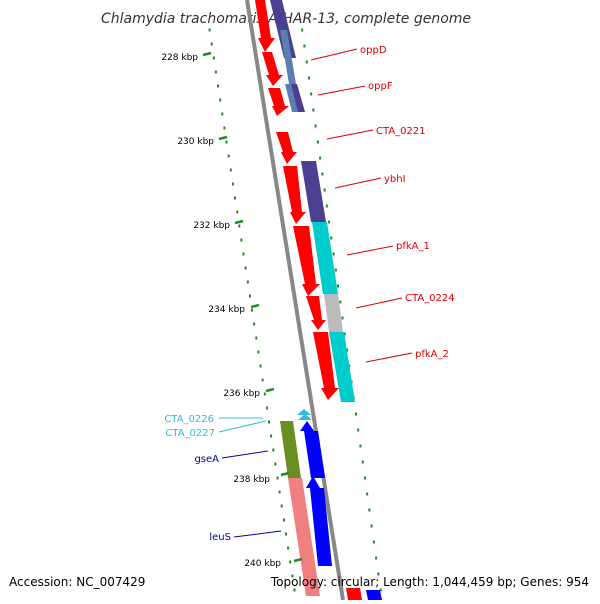 This screenshot has height=604, width=600. I want to click on gene-label-CTA_0221: CTA_0221, so click(401, 131).